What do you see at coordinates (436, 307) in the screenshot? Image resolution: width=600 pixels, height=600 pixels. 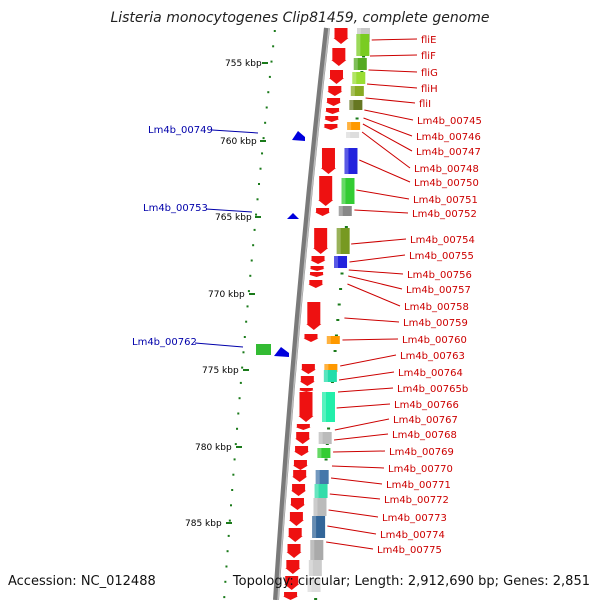 I see `gene-label: Lm4b_00758` at bounding box center [436, 307].